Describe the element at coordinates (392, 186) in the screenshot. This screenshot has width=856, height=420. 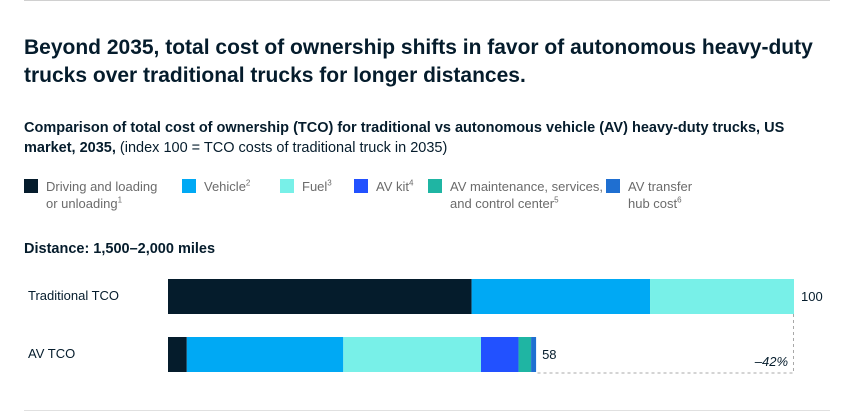
I see `legend-label-av-kit: AV kit` at that location.